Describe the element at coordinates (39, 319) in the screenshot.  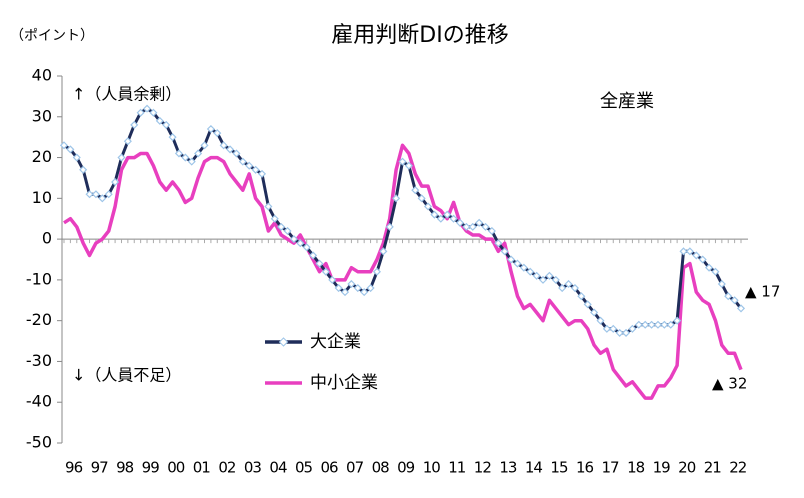
I see `y-tick-label: -20` at that location.